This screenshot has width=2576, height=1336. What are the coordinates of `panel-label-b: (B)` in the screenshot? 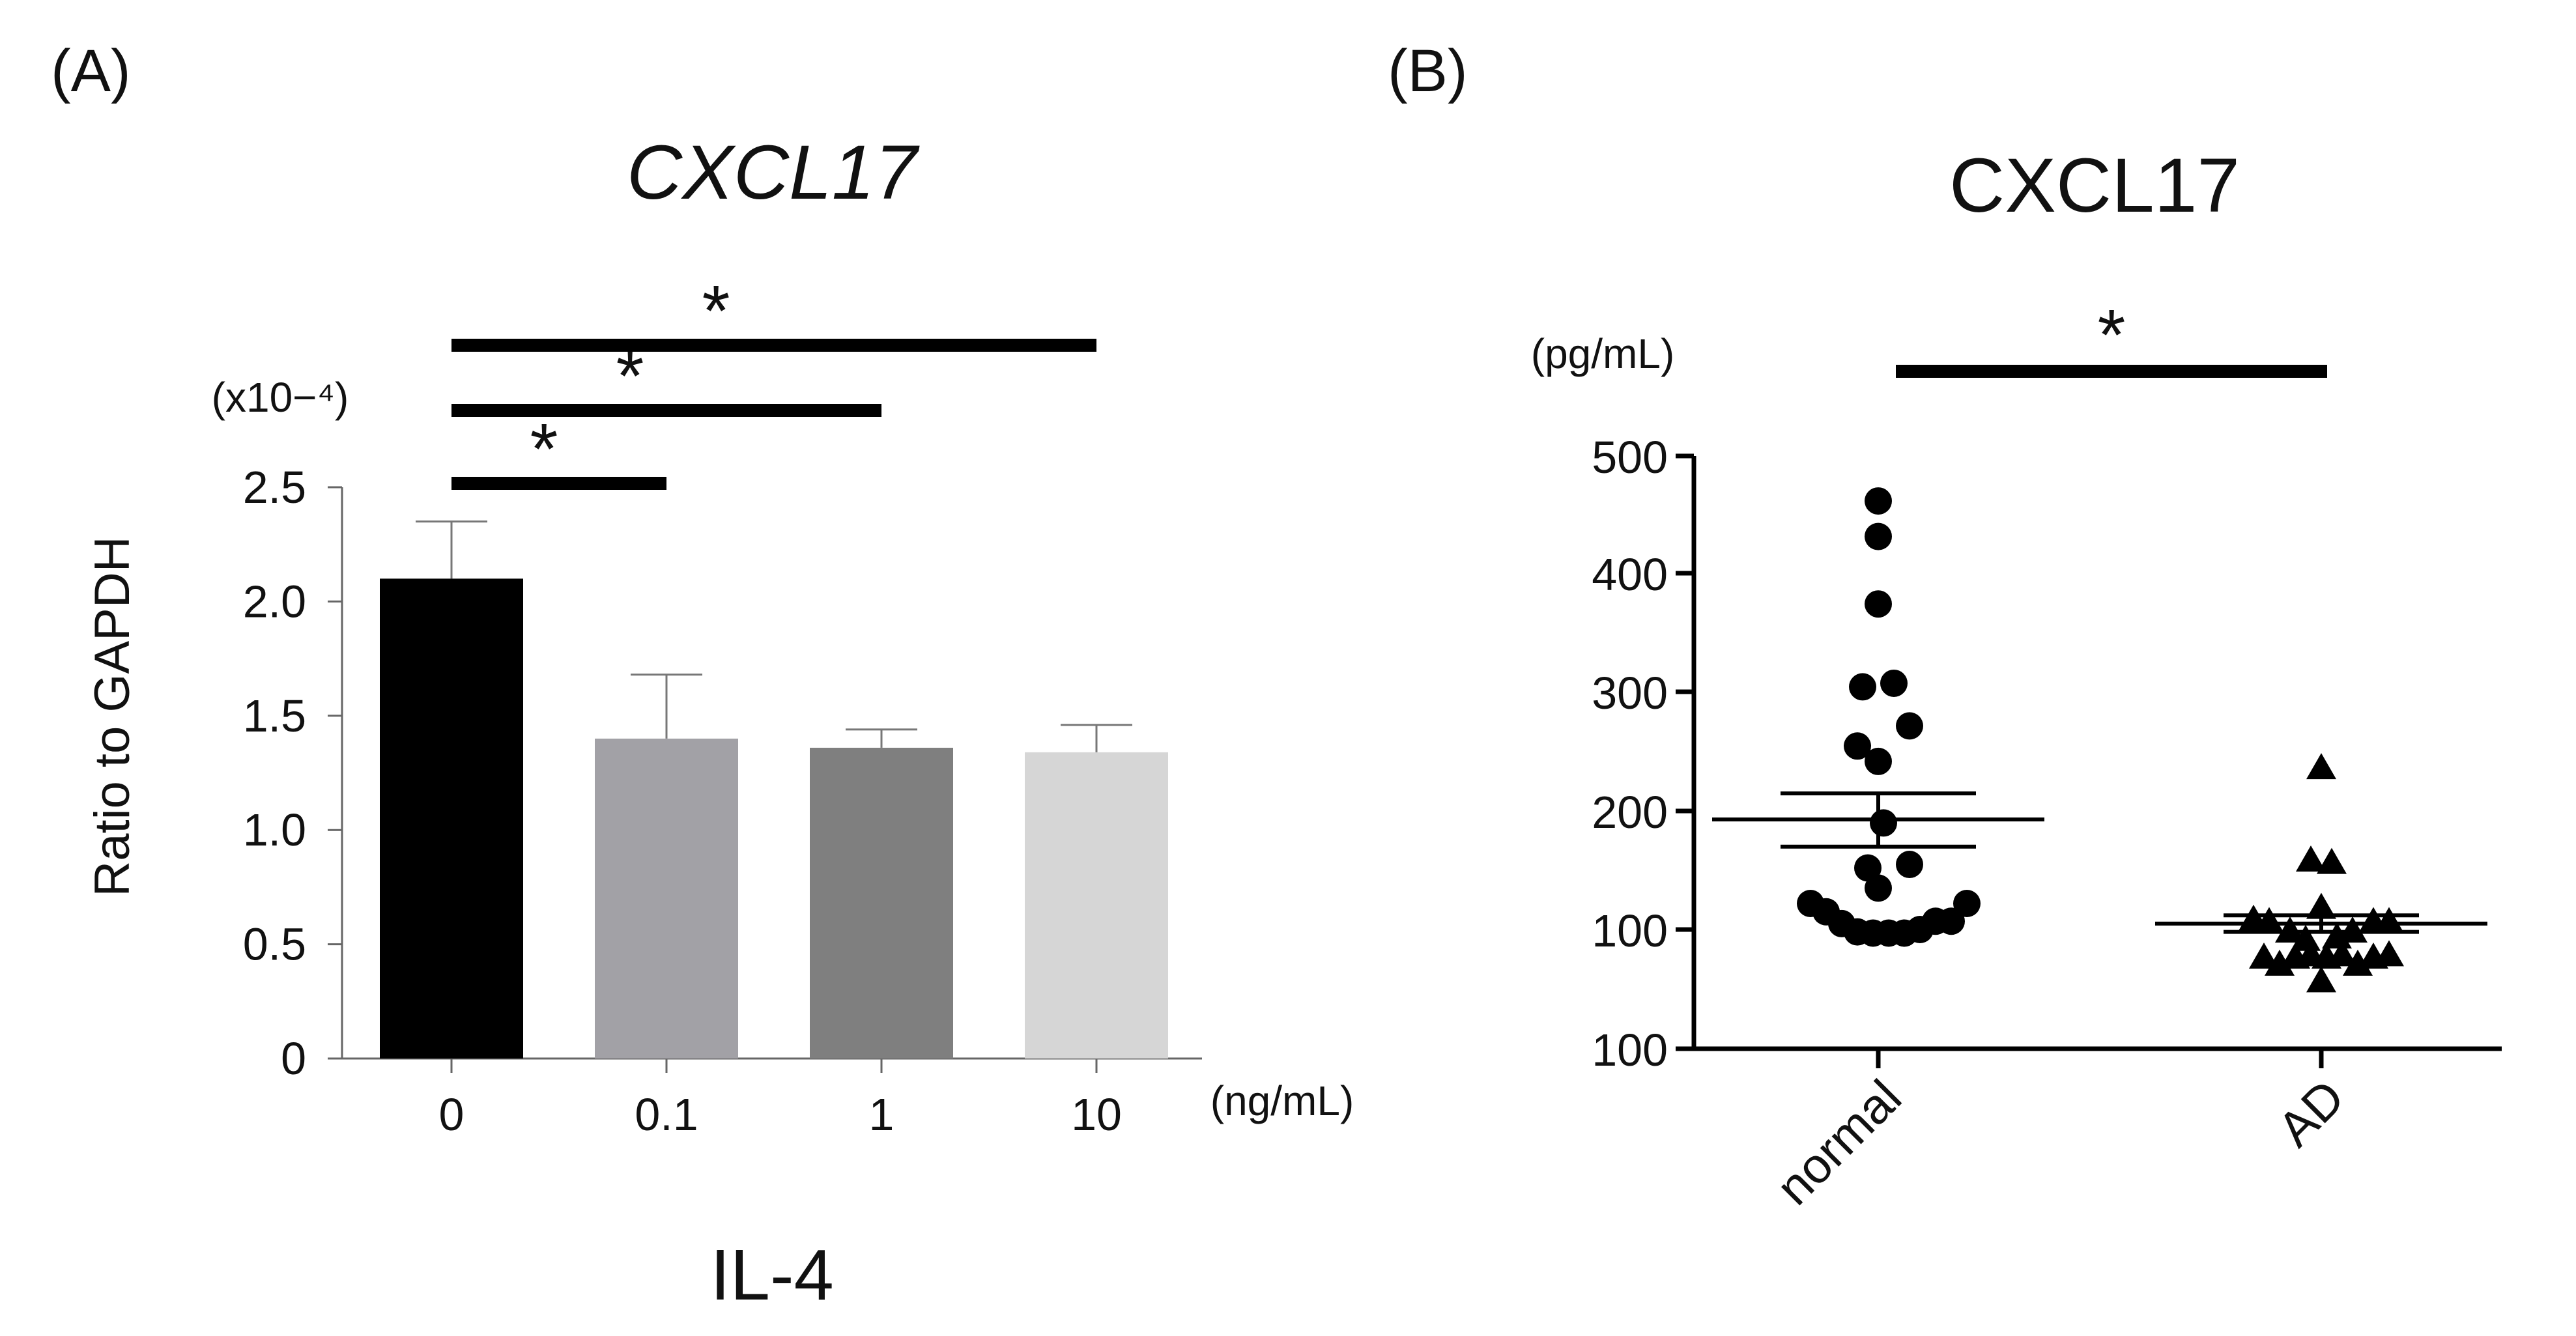 It's located at (1428, 71).